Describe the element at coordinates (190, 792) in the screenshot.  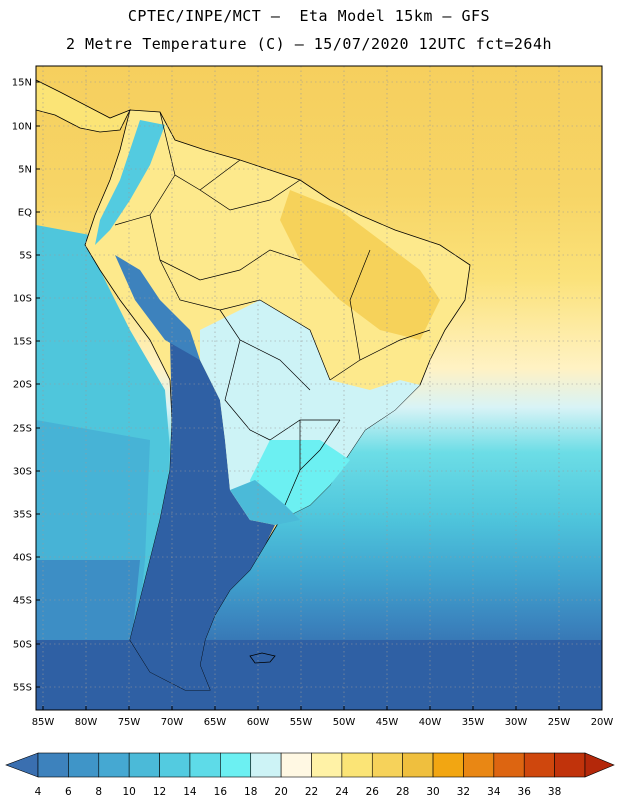
I see `colorbar-label: 14` at that location.